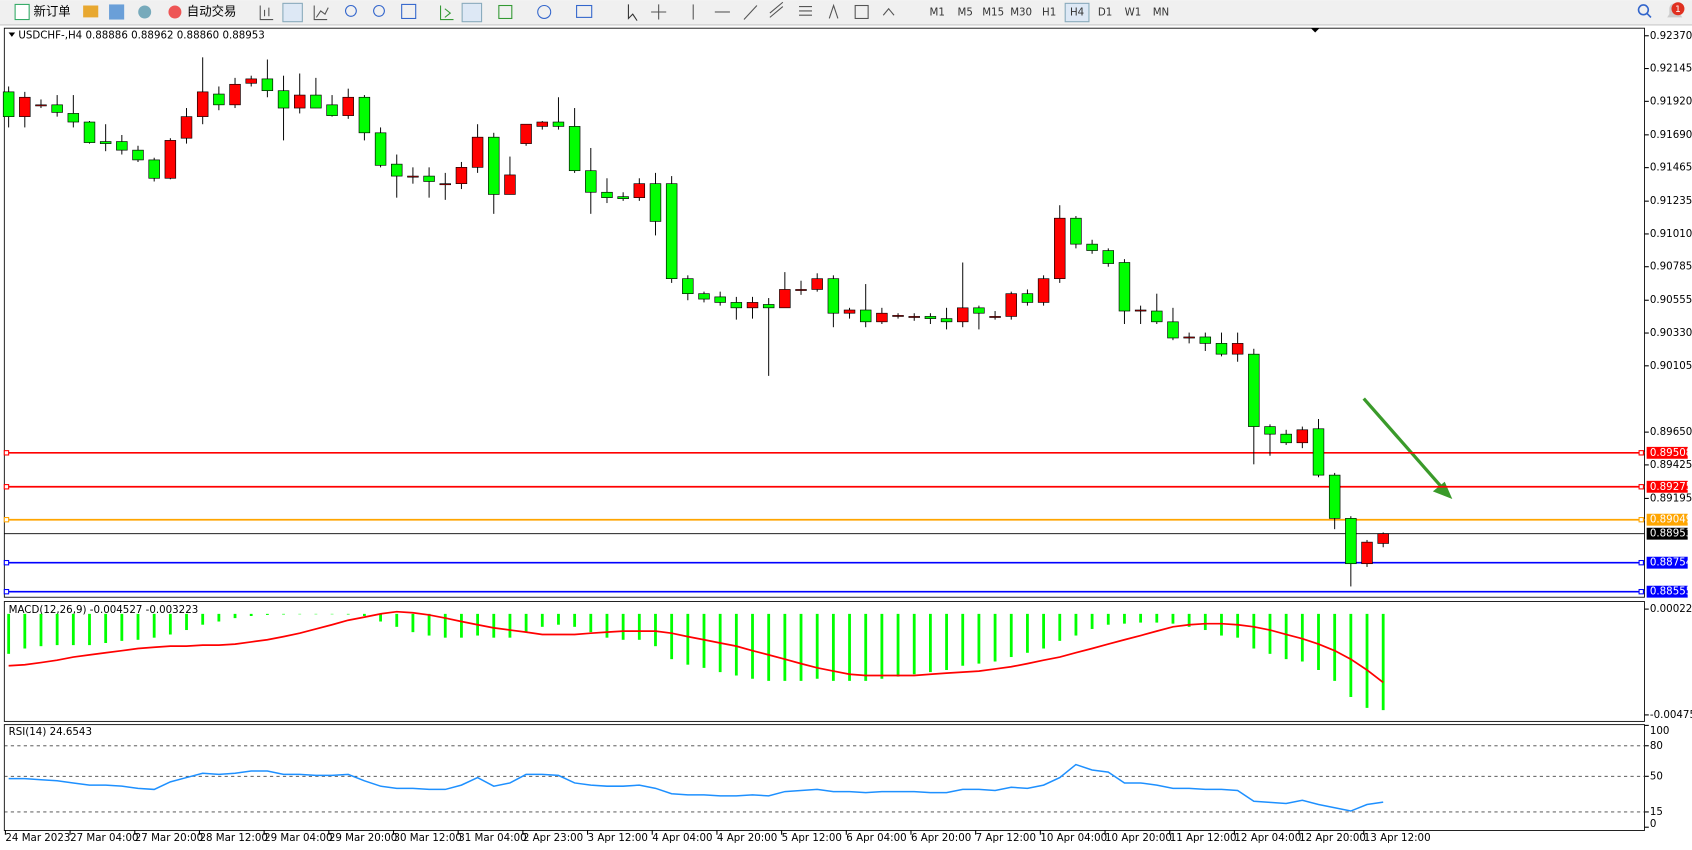 Image resolution: width=1692 pixels, height=850 pixels. Describe the element at coordinates (48, 610) in the screenshot. I see `macd-title: MACD(12,26,9)` at that location.